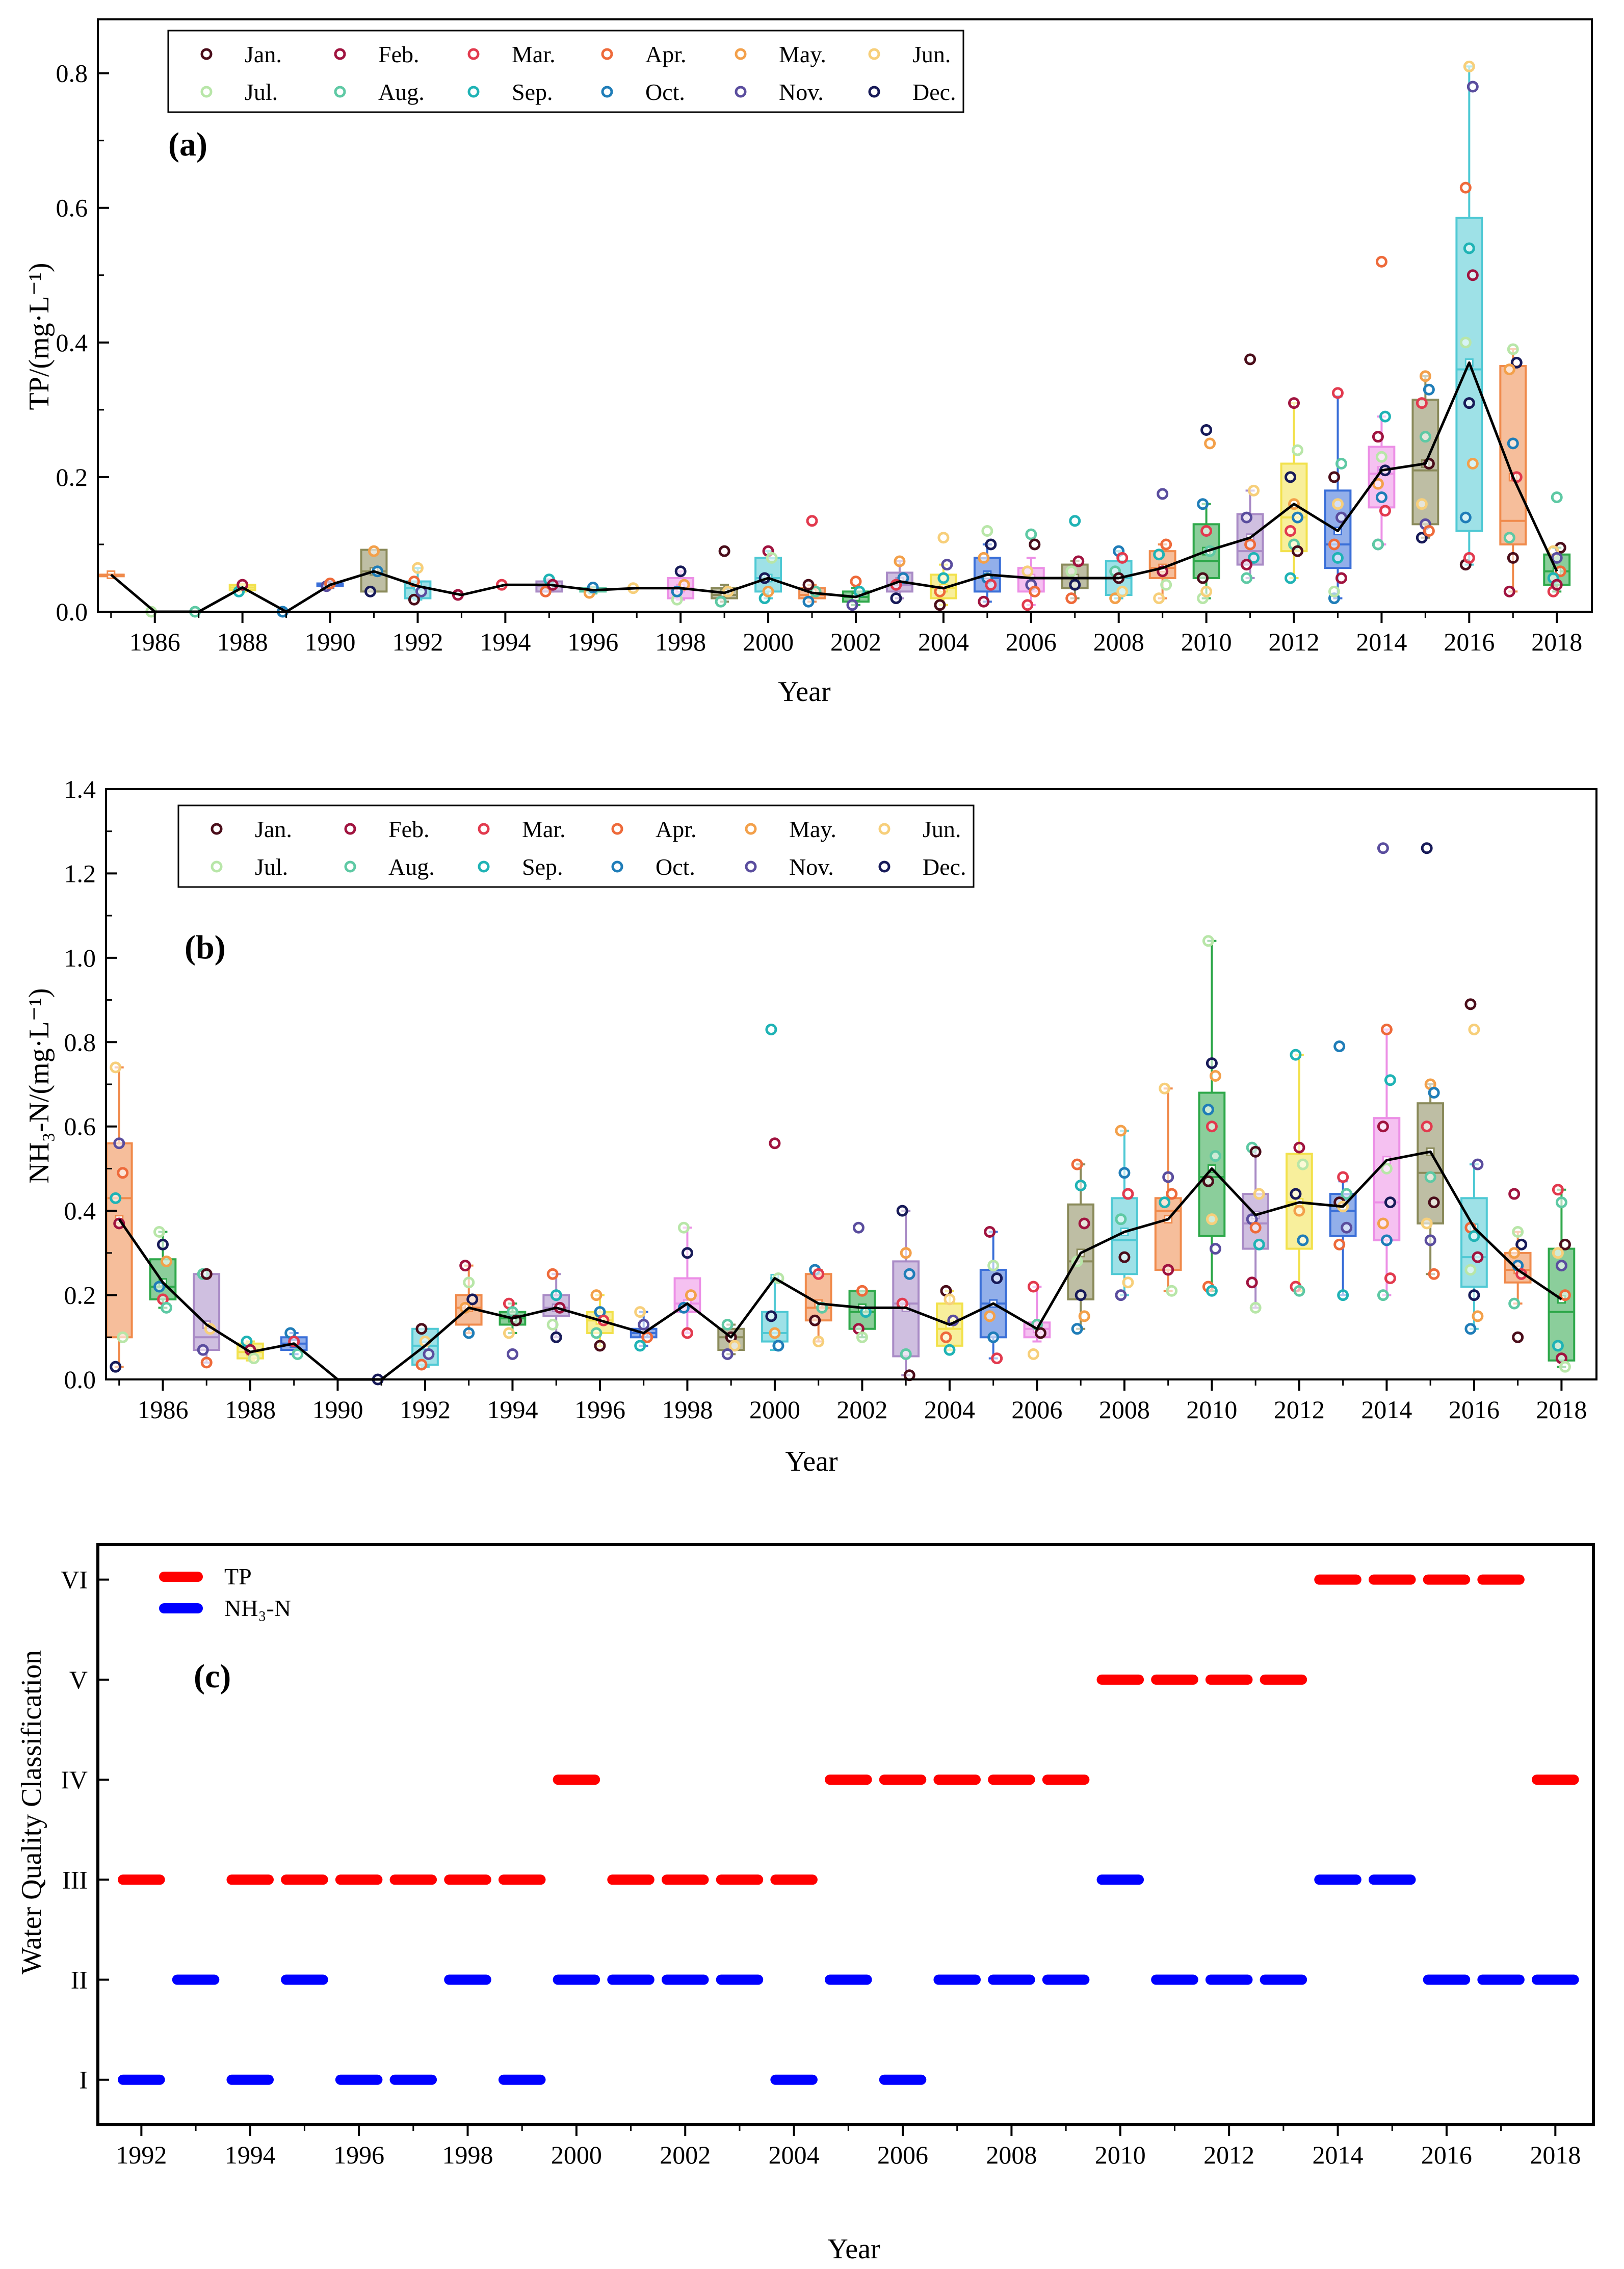  I want to click on panel-a-ylabel: TP/(mg·L⁻¹), so click(39, 337).